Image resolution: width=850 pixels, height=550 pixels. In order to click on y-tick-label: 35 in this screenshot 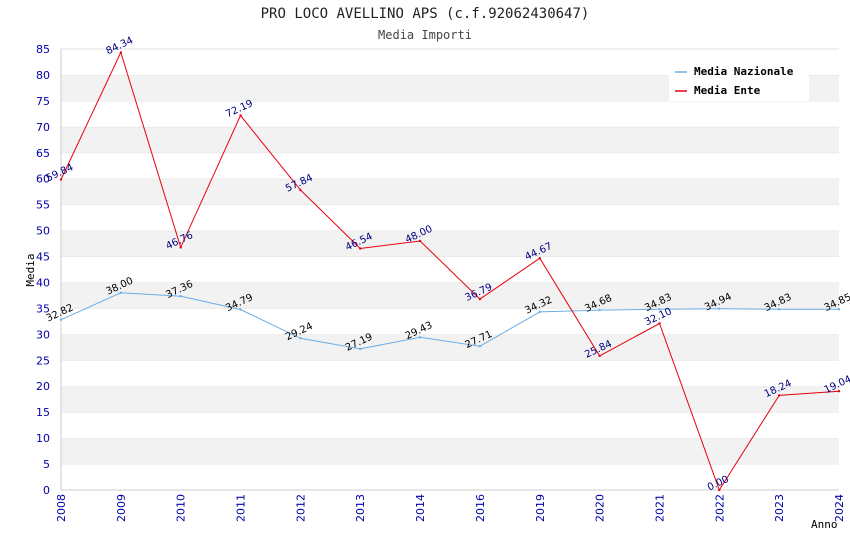, I will do `click(43, 308)`.